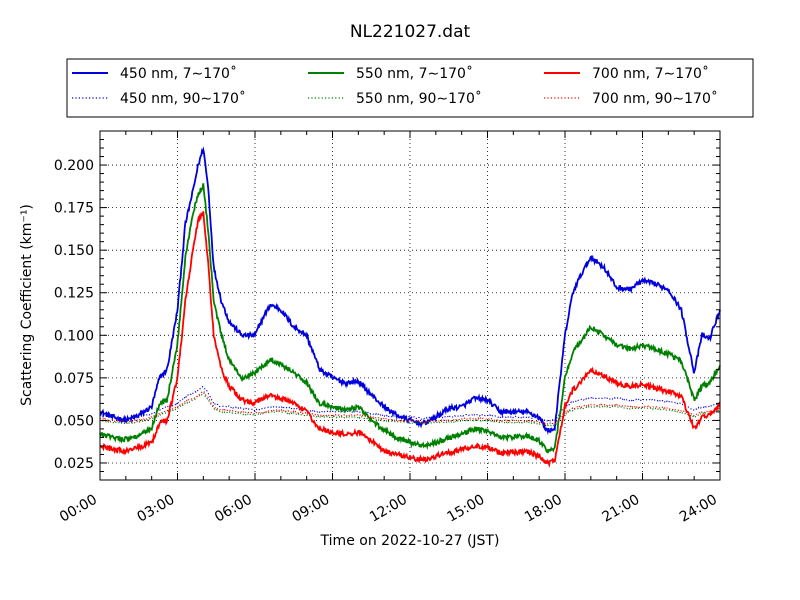 The width and height of the screenshot is (800, 600). I want to click on legend-label: 550 nm, 7∼170˚, so click(414, 73).